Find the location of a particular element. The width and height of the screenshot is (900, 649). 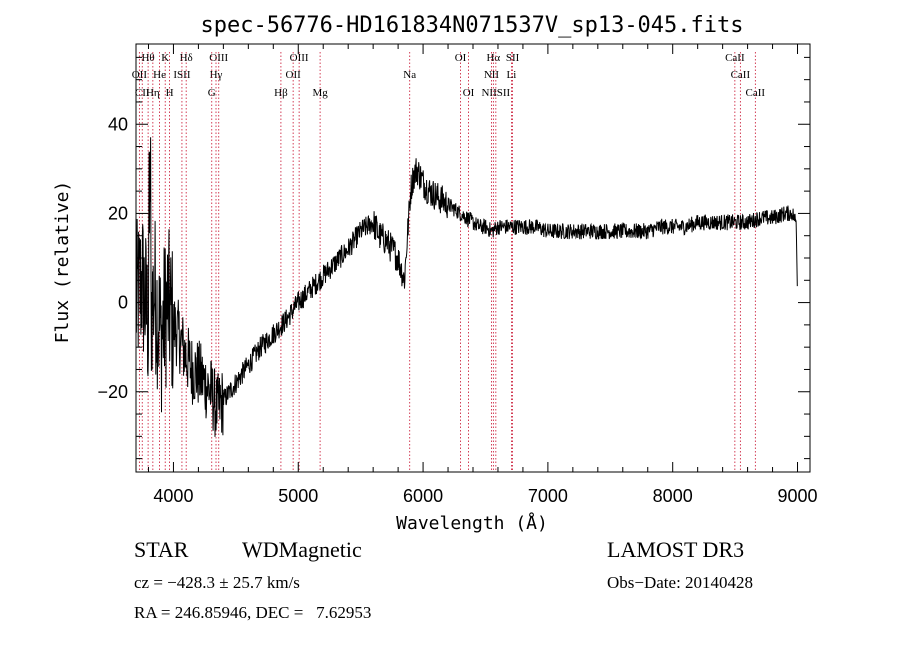

line-label-15: NII is located at coordinates (492, 75).